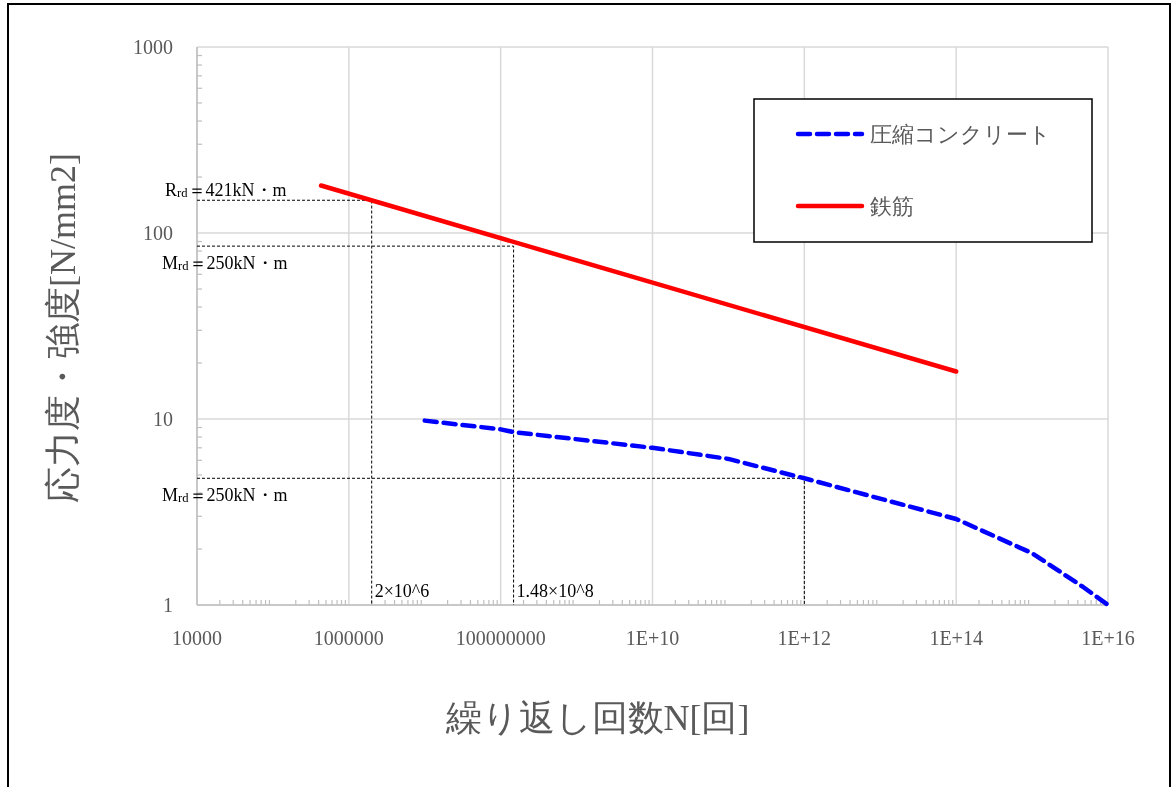 The width and height of the screenshot is (1174, 787). Describe the element at coordinates (892, 206) in the screenshot. I see `legend-label: 鉄筋` at that location.